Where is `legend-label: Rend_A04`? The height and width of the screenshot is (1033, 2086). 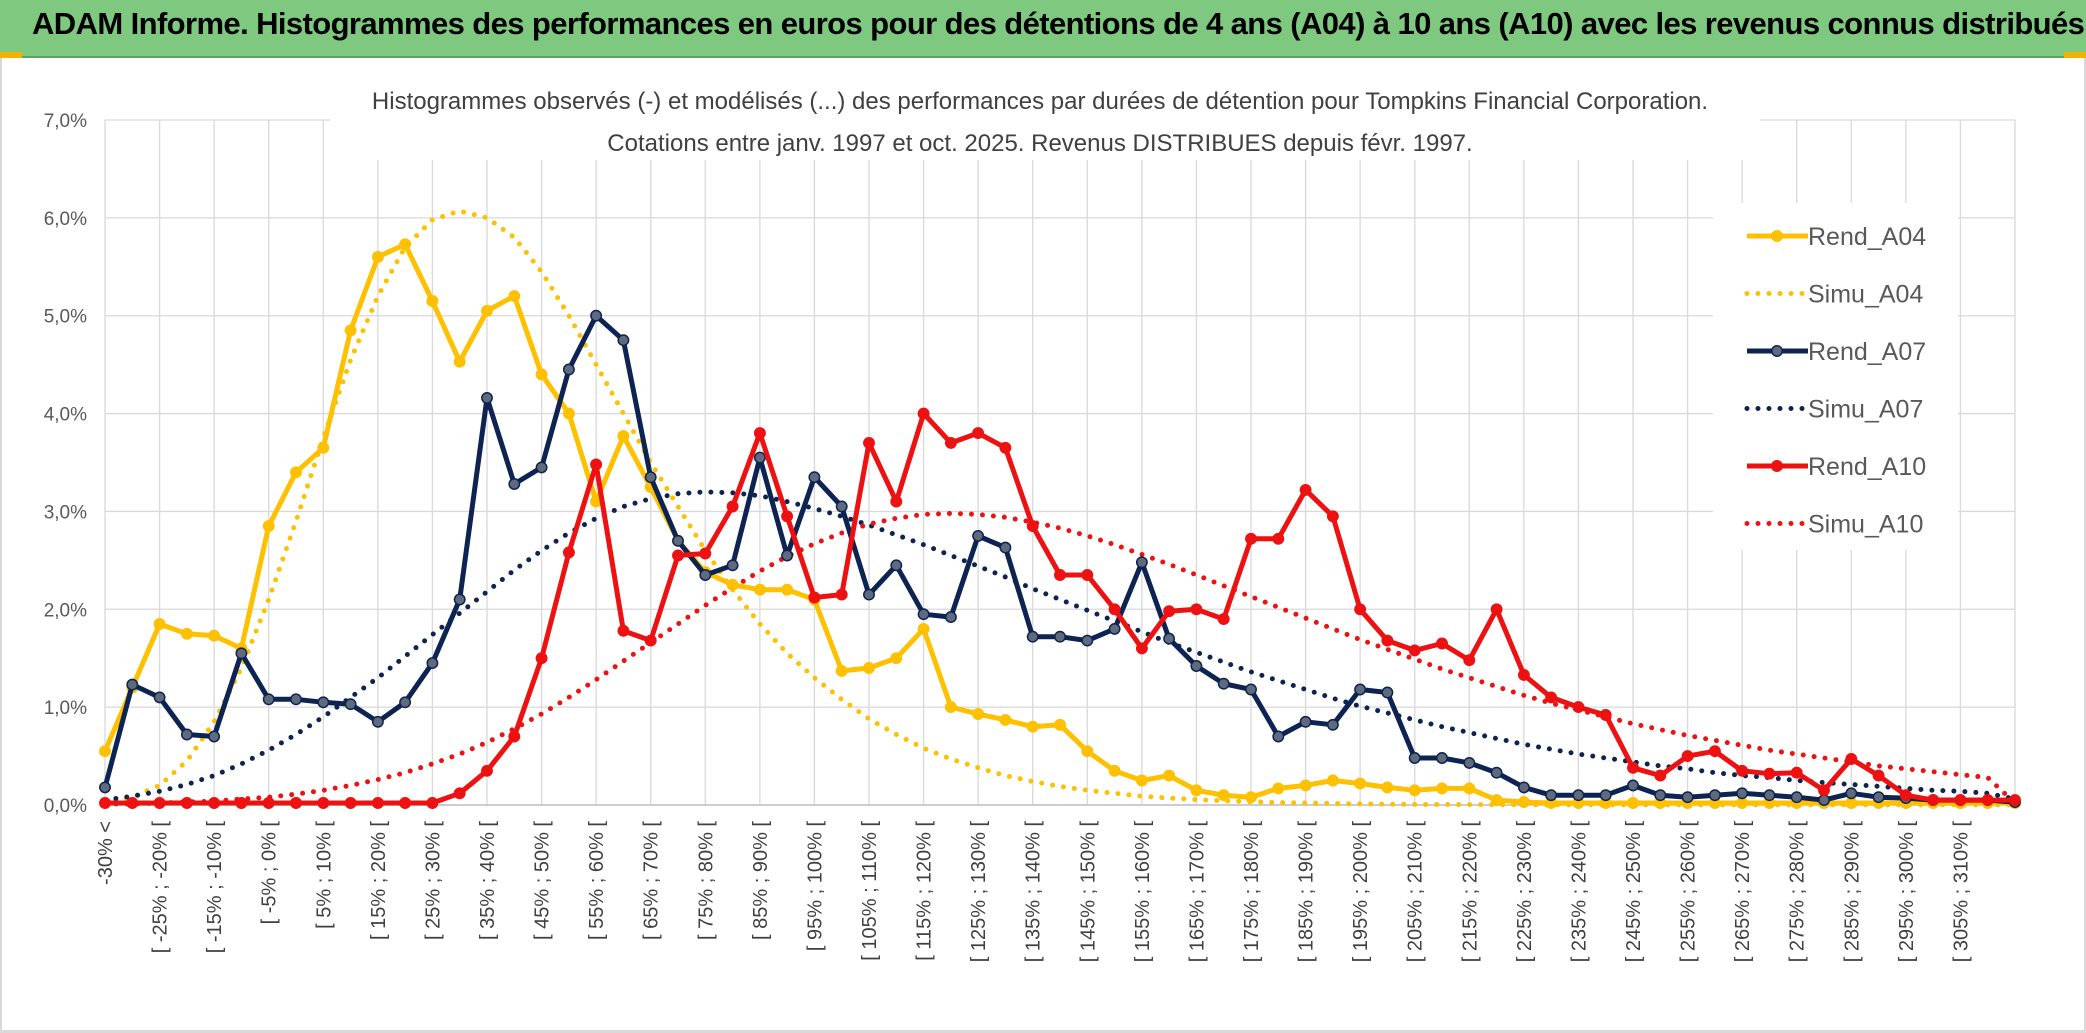
legend-label: Rend_A04 is located at coordinates (1867, 237).